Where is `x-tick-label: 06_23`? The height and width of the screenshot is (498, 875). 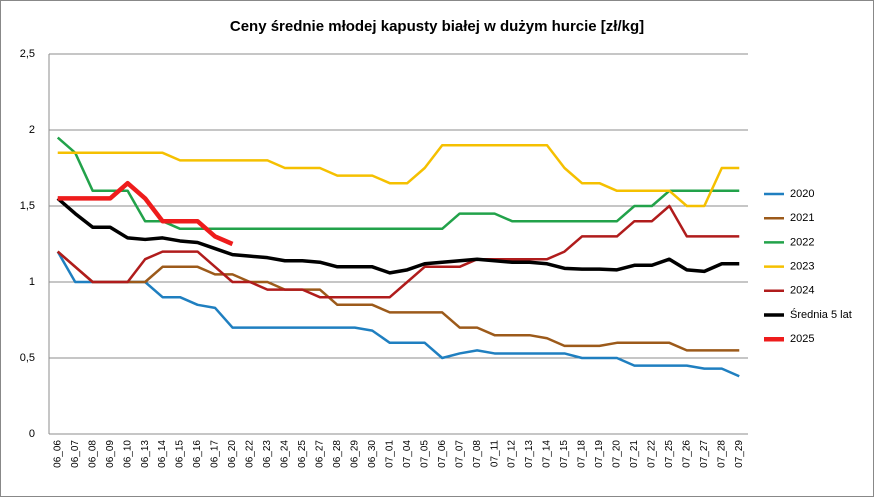 x-tick-label: 06_23 is located at coordinates (267, 454).